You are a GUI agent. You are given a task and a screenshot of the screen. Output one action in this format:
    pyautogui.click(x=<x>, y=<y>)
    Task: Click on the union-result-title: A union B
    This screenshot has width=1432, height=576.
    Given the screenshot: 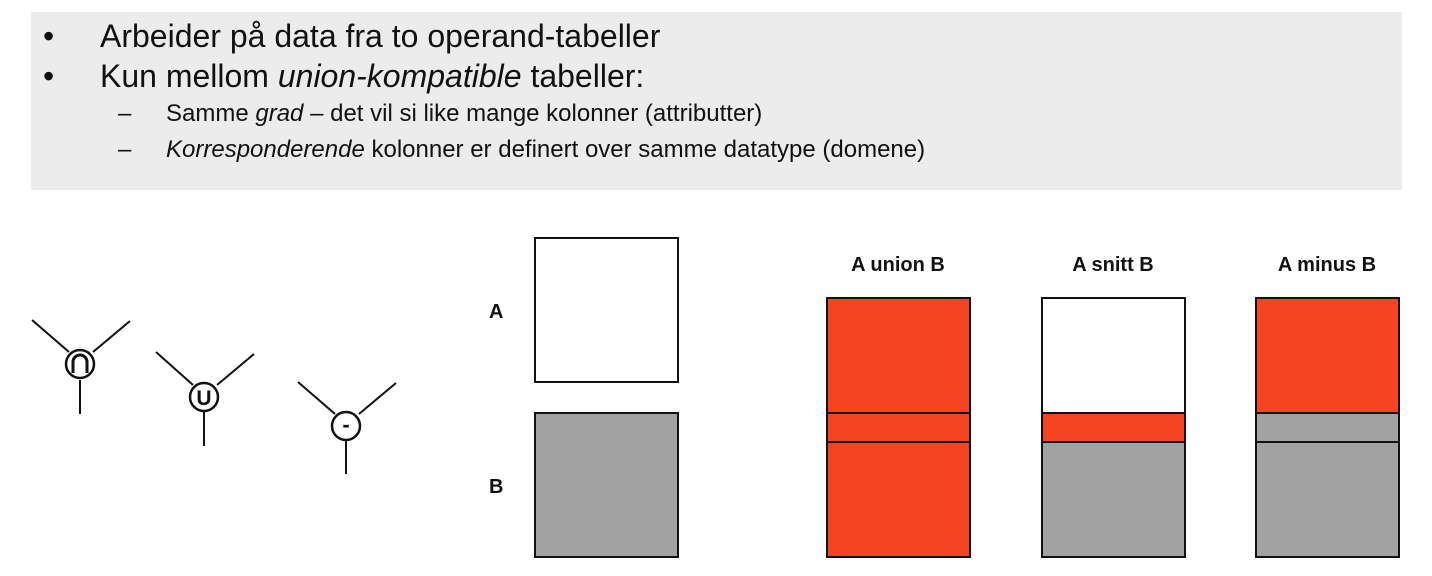 What is the action you would take?
    pyautogui.click(x=898, y=265)
    